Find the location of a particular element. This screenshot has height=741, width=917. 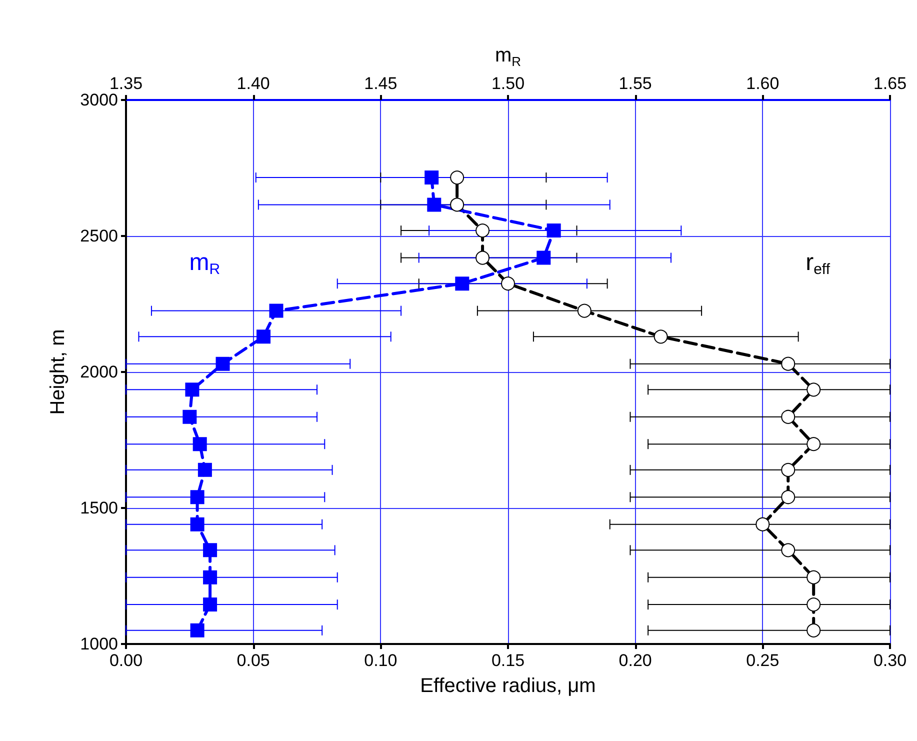

x-tick-label: 0.00 is located at coordinates (126, 660).